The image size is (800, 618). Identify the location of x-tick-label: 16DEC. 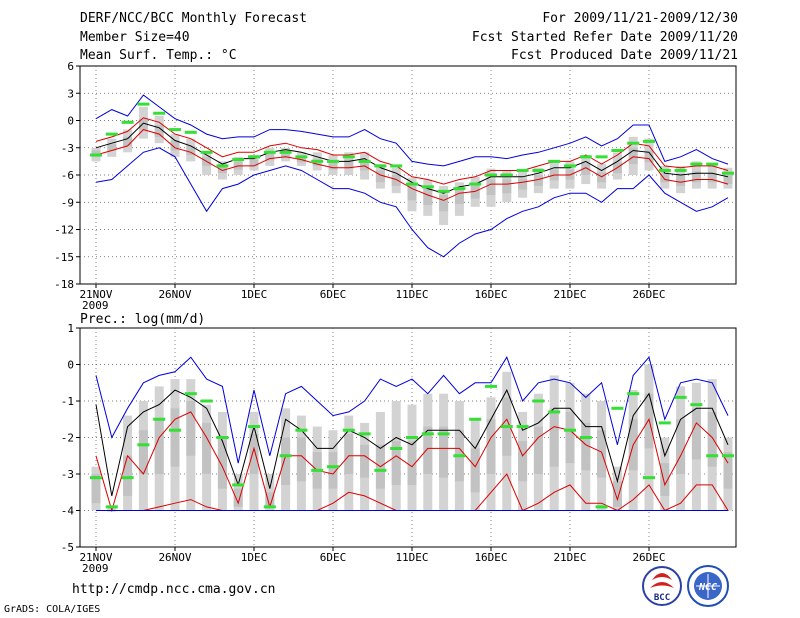
(490, 557).